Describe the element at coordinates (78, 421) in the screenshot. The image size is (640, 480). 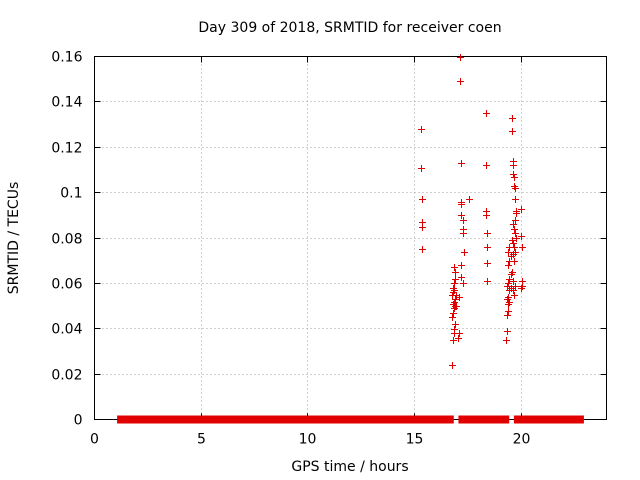
I see `y-tick-label: 0` at that location.